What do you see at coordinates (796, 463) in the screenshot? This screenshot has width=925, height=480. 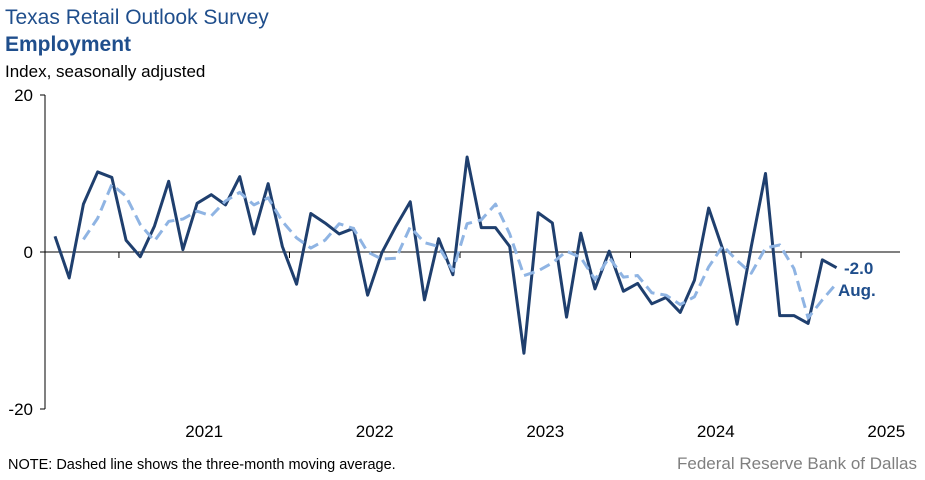 I see `source-credit: Federal Reserve Bank of Dallas` at bounding box center [796, 463].